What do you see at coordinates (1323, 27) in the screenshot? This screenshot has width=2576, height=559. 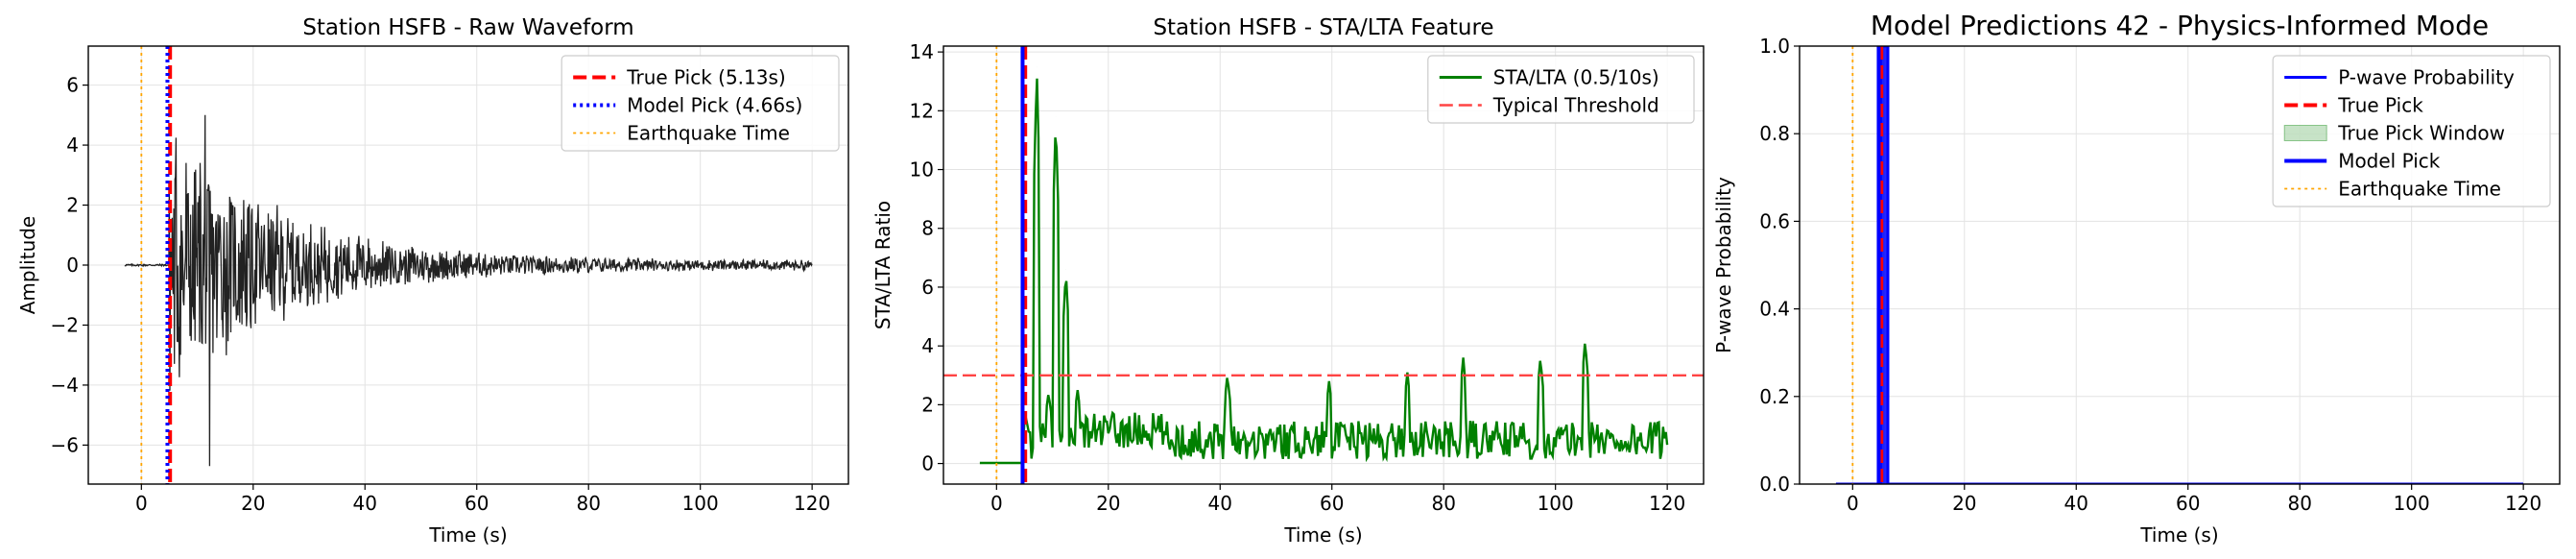 I see `chart-title: Station HSFB - STA/LTA Feature` at bounding box center [1323, 27].